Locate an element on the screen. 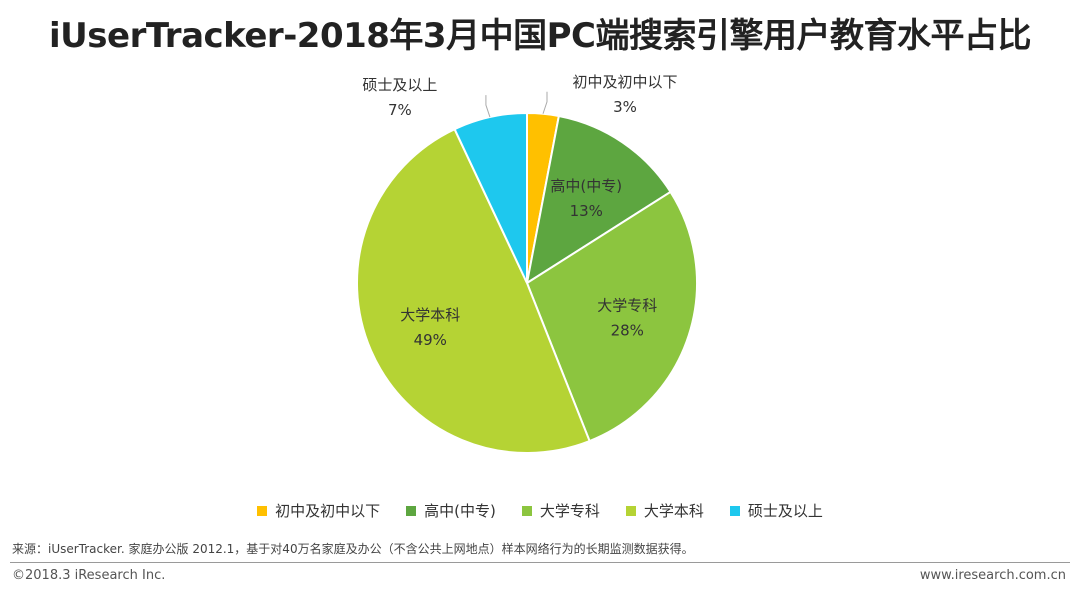 This screenshot has height=593, width=1080. chart-legend: 初中及初中以下 高中(中专) 大学专科 大学本科 硕士及以上 is located at coordinates (540, 510).